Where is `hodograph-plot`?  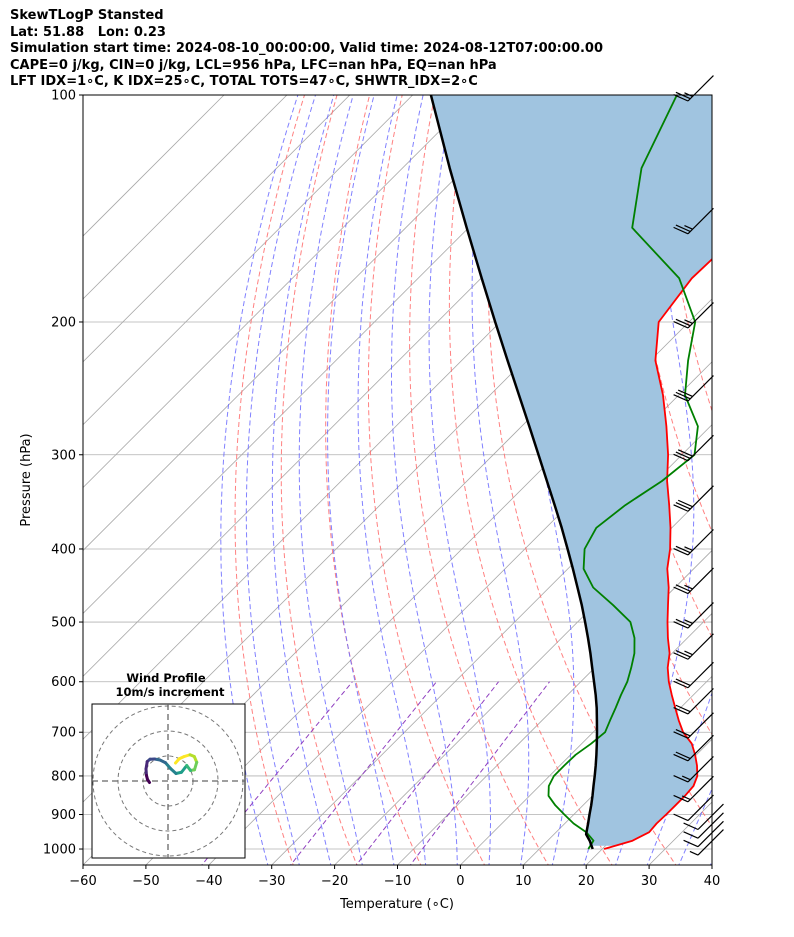 hodograph-plot is located at coordinates (168, 781).